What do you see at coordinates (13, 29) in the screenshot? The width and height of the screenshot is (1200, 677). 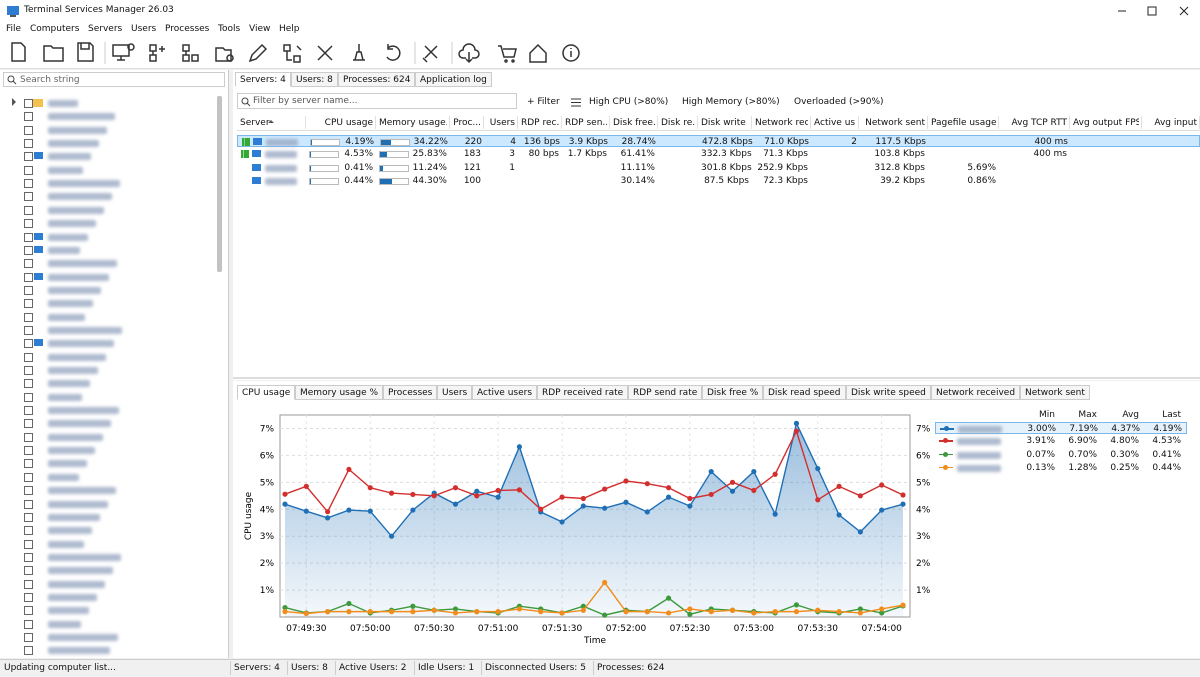 I see `menu-item: File` at bounding box center [13, 29].